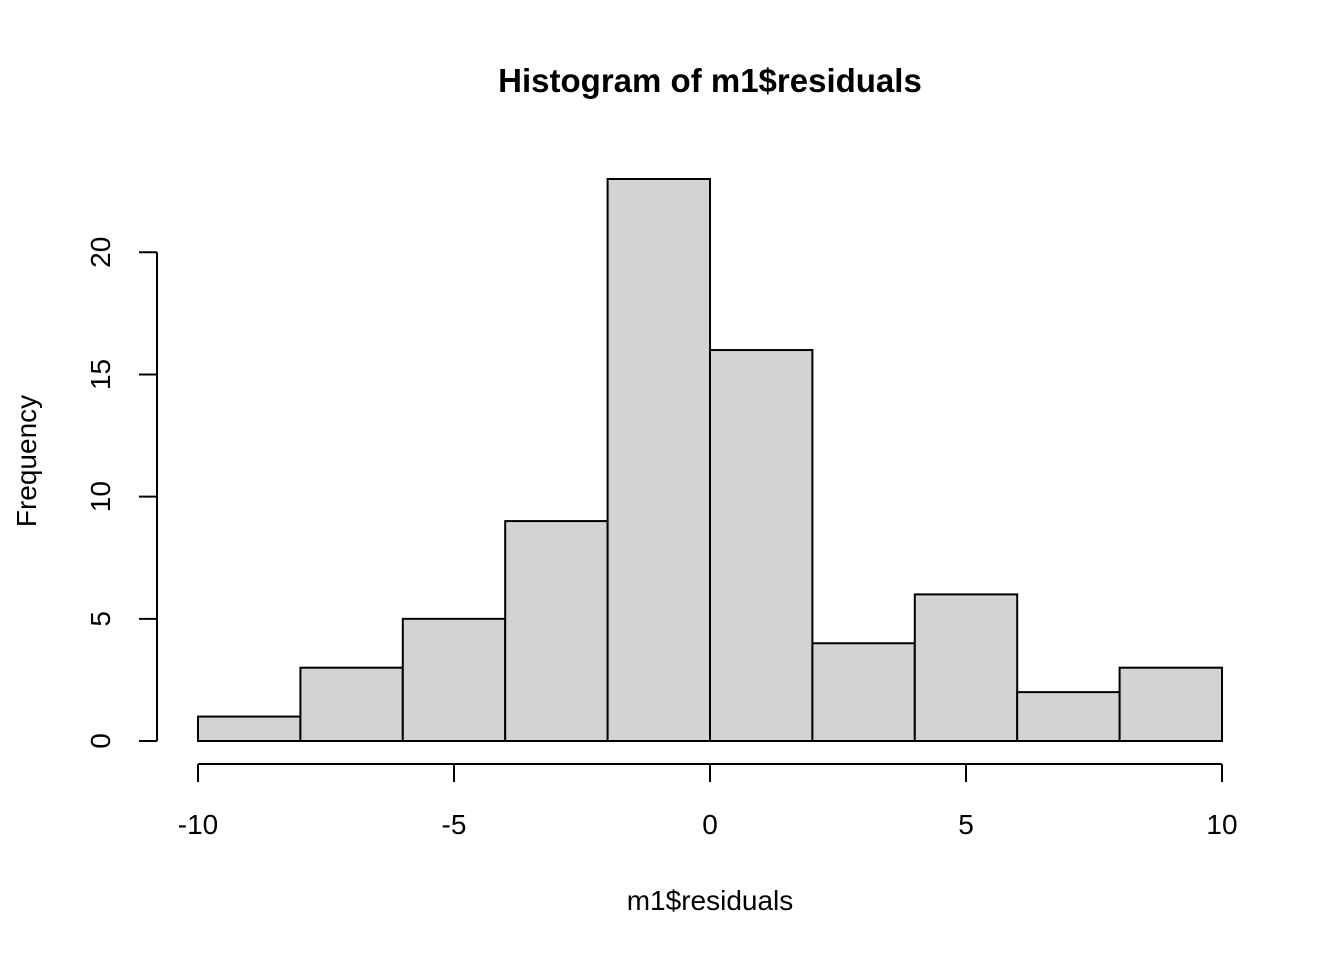  What do you see at coordinates (1221, 824) in the screenshot?
I see `x-tick-label: 10` at bounding box center [1221, 824].